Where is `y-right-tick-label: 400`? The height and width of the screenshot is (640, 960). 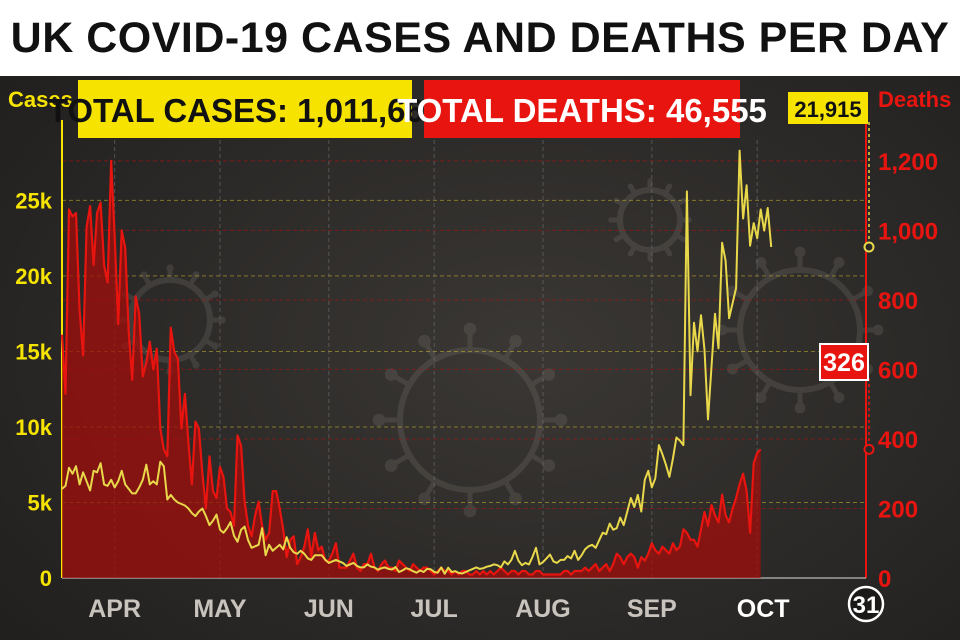 y-right-tick-label: 400 is located at coordinates (898, 440).